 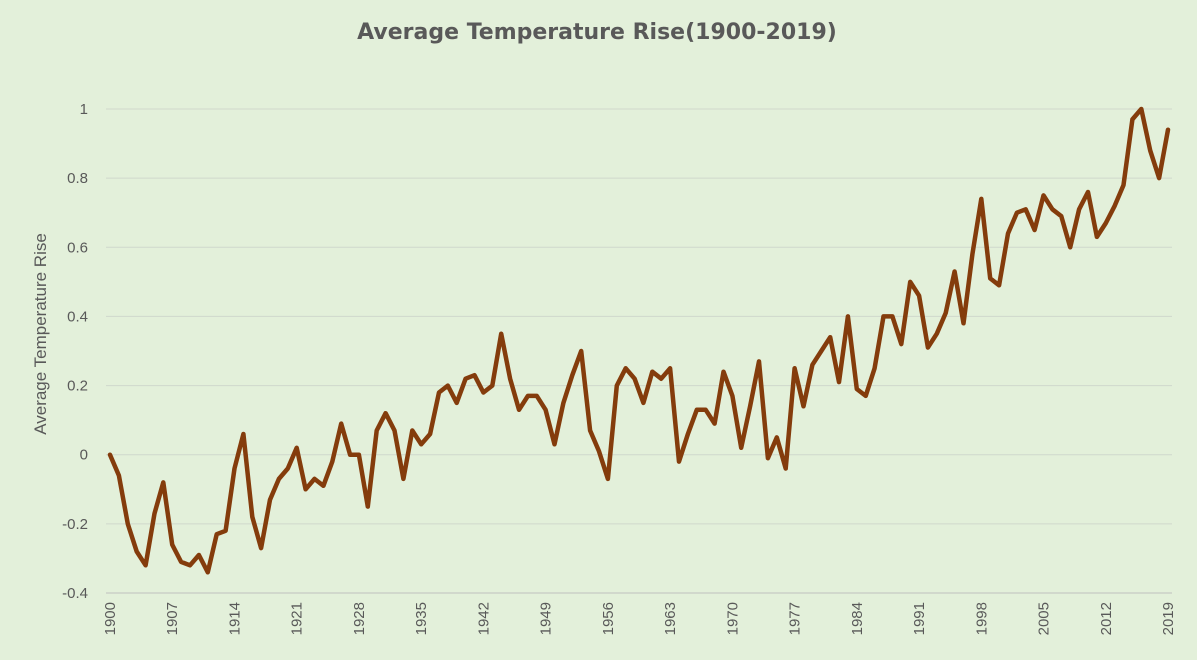 What do you see at coordinates (75, 524) in the screenshot?
I see `y-tick-label: -0.2` at bounding box center [75, 524].